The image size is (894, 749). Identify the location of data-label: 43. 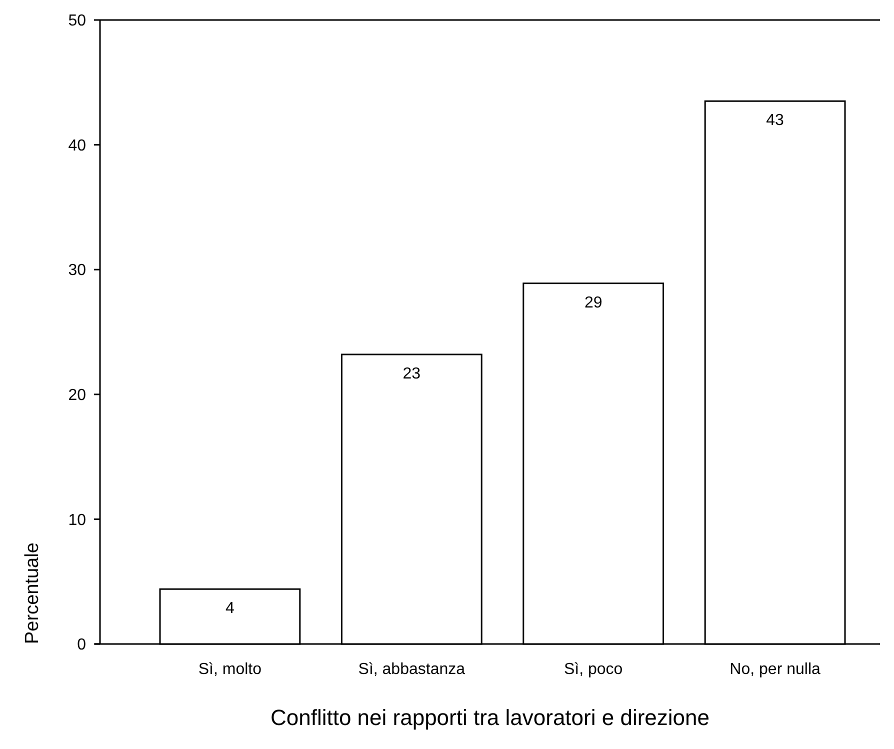
(775, 121).